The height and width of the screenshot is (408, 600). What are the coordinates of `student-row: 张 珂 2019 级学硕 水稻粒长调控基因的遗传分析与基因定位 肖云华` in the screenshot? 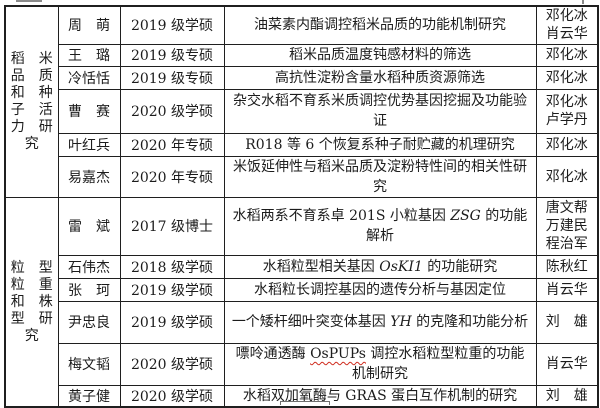 It's located at (302, 289).